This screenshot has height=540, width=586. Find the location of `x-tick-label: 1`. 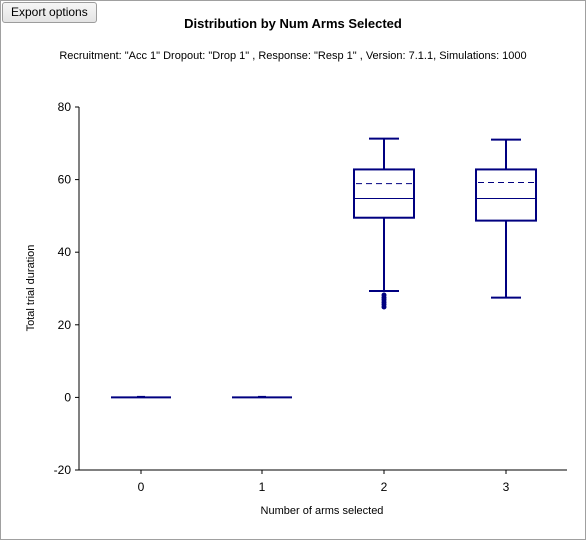

x-tick-label: 1 is located at coordinates (262, 487).